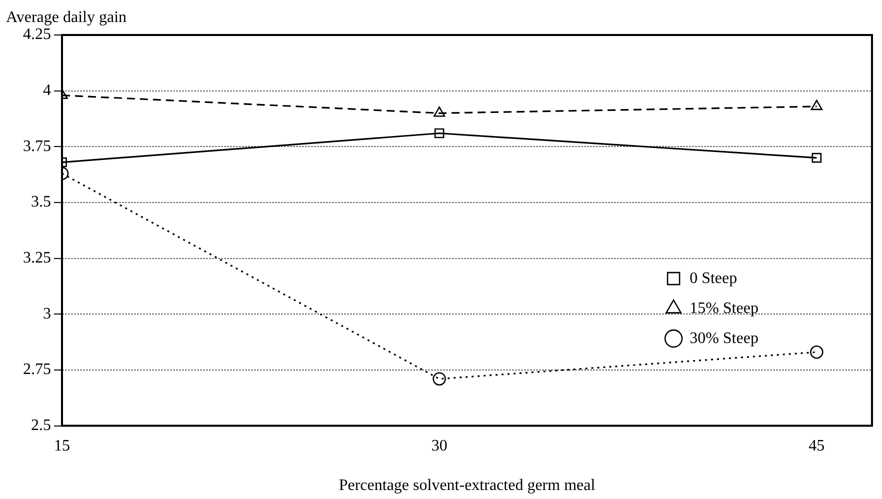  Describe the element at coordinates (47, 91) in the screenshot. I see `y-tick-label: 4` at that location.